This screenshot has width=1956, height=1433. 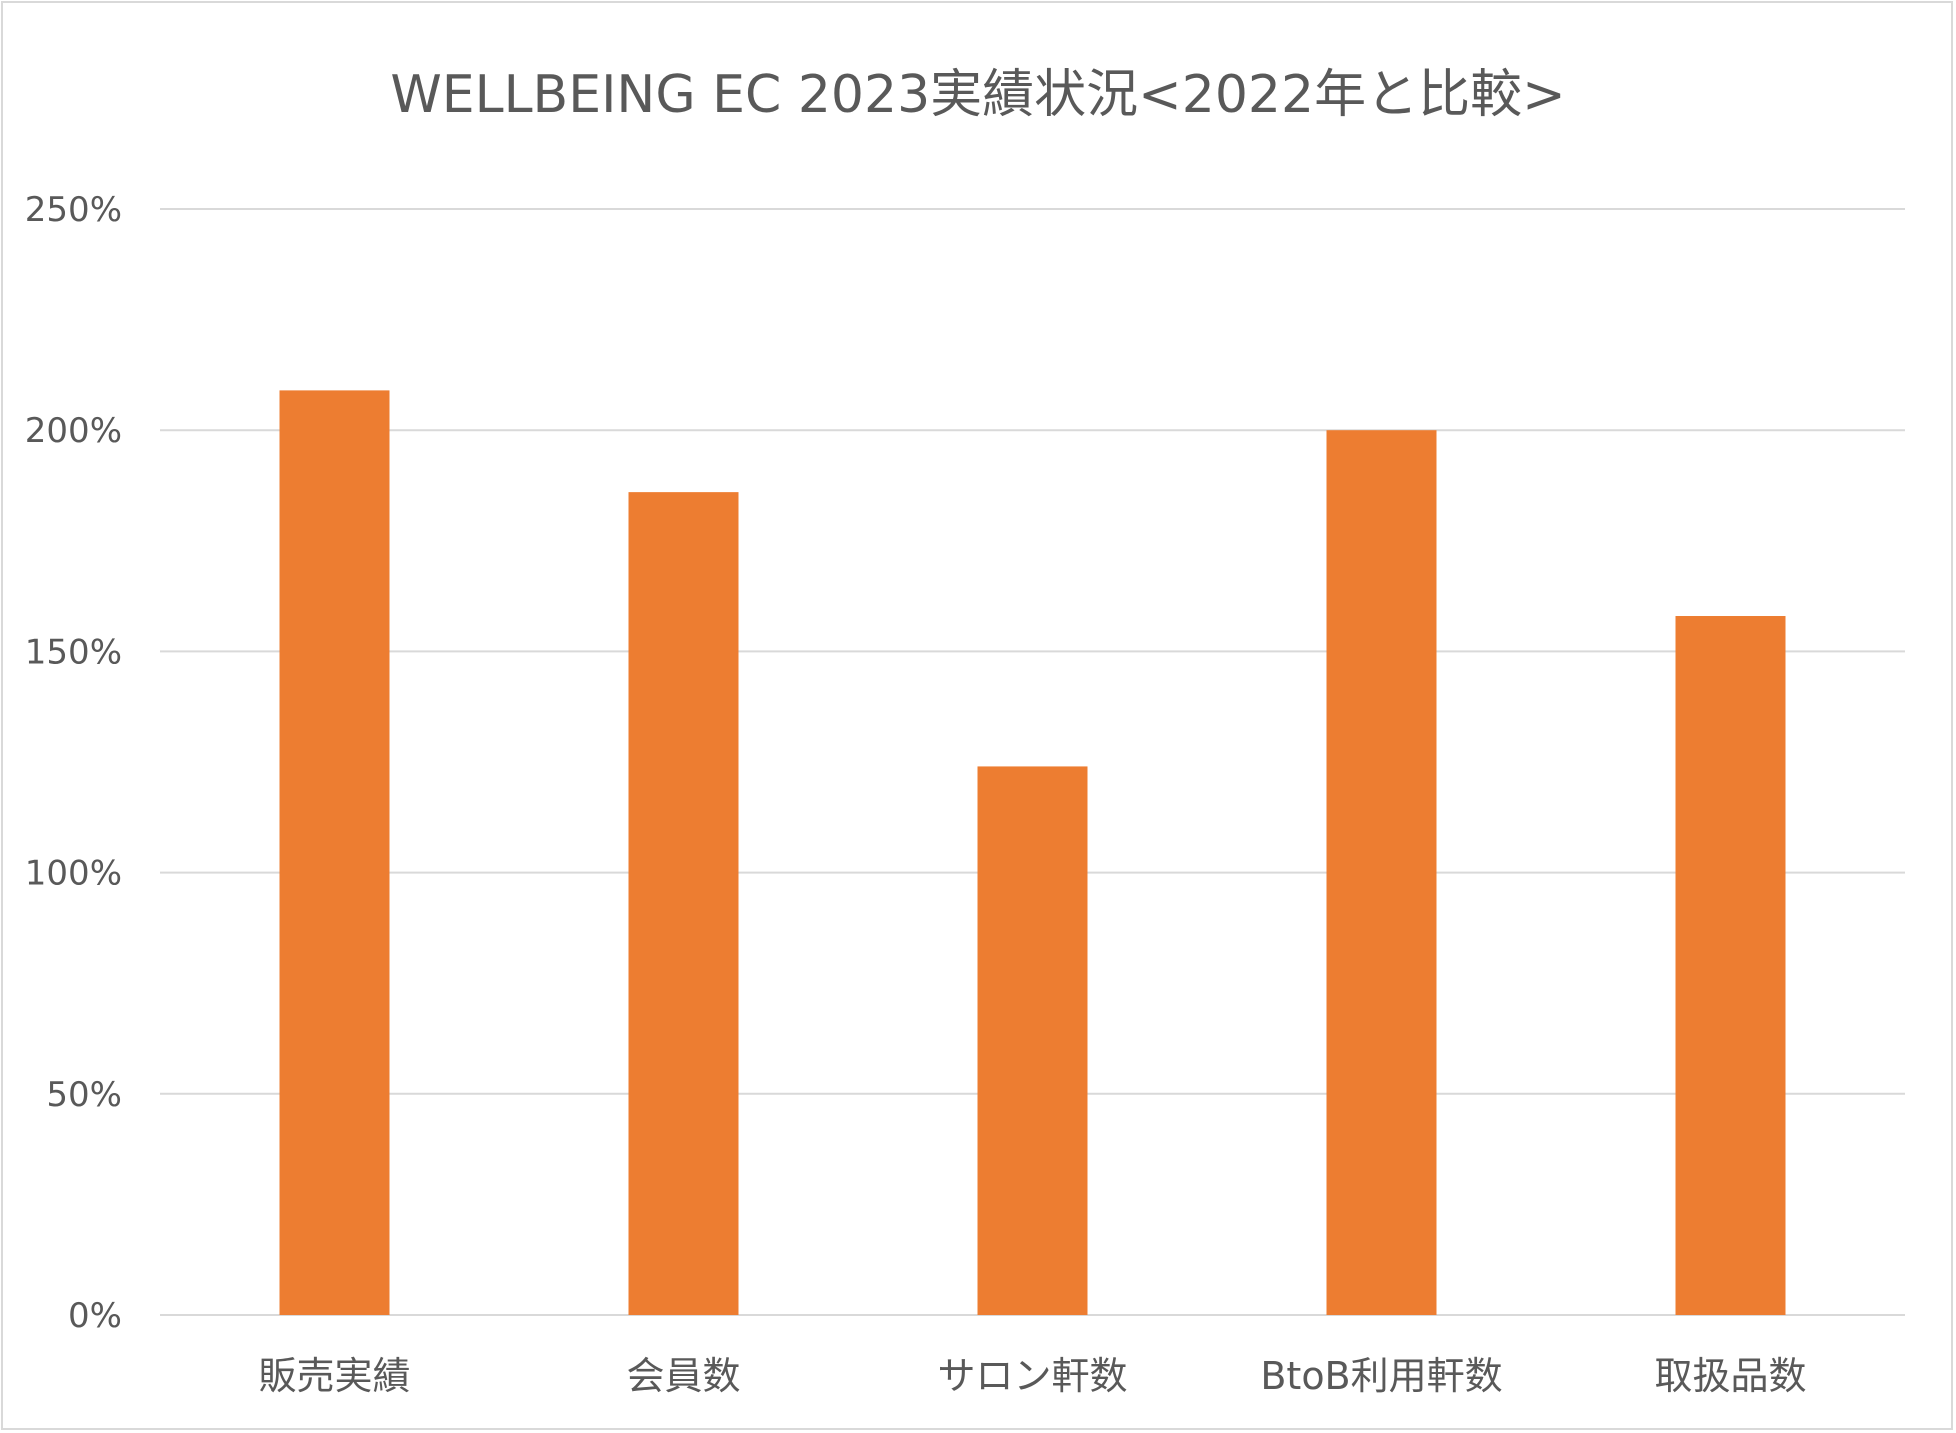 I want to click on x-axis-categories: 販売実績 会員数 サロン軒数 BtoB利用軒数 取扱品数, so click(x=1032, y=1376).